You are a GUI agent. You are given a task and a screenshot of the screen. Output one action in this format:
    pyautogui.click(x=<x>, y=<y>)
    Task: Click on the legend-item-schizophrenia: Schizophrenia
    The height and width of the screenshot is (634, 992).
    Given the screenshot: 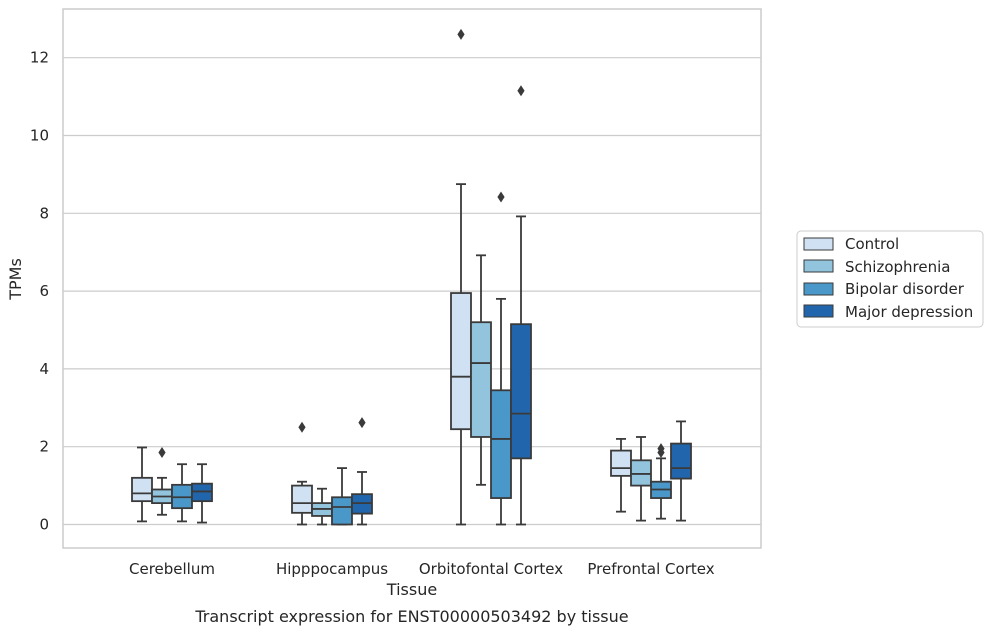 What is the action you would take?
    pyautogui.click(x=876, y=267)
    